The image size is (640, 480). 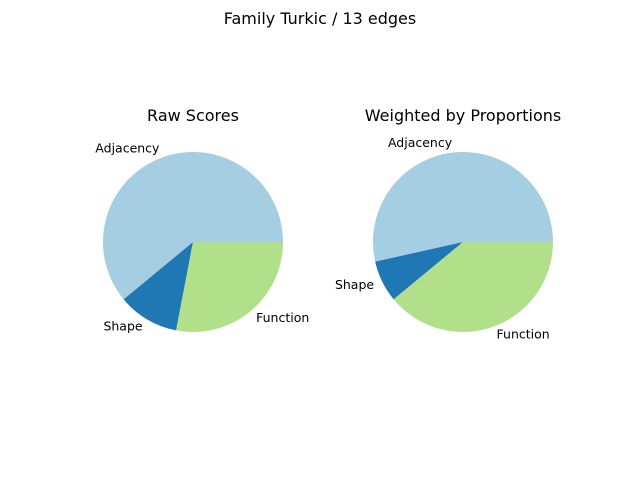 What do you see at coordinates (320, 18) in the screenshot?
I see `figure-title: Family Turkic / 13 edges` at bounding box center [320, 18].